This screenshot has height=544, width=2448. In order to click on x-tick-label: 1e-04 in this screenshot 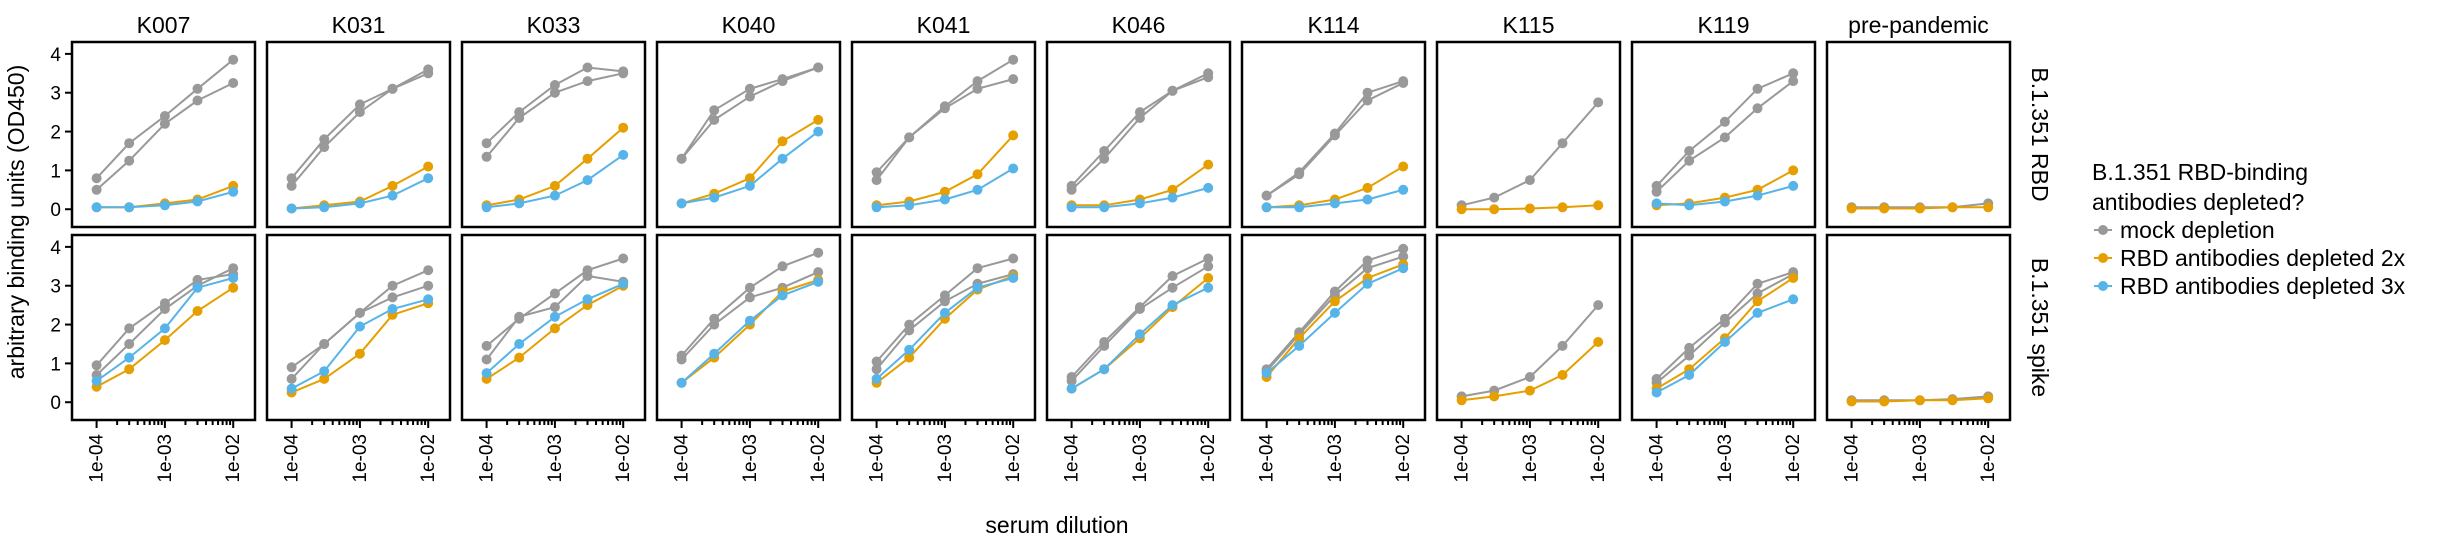, I will do `click(1267, 458)`.